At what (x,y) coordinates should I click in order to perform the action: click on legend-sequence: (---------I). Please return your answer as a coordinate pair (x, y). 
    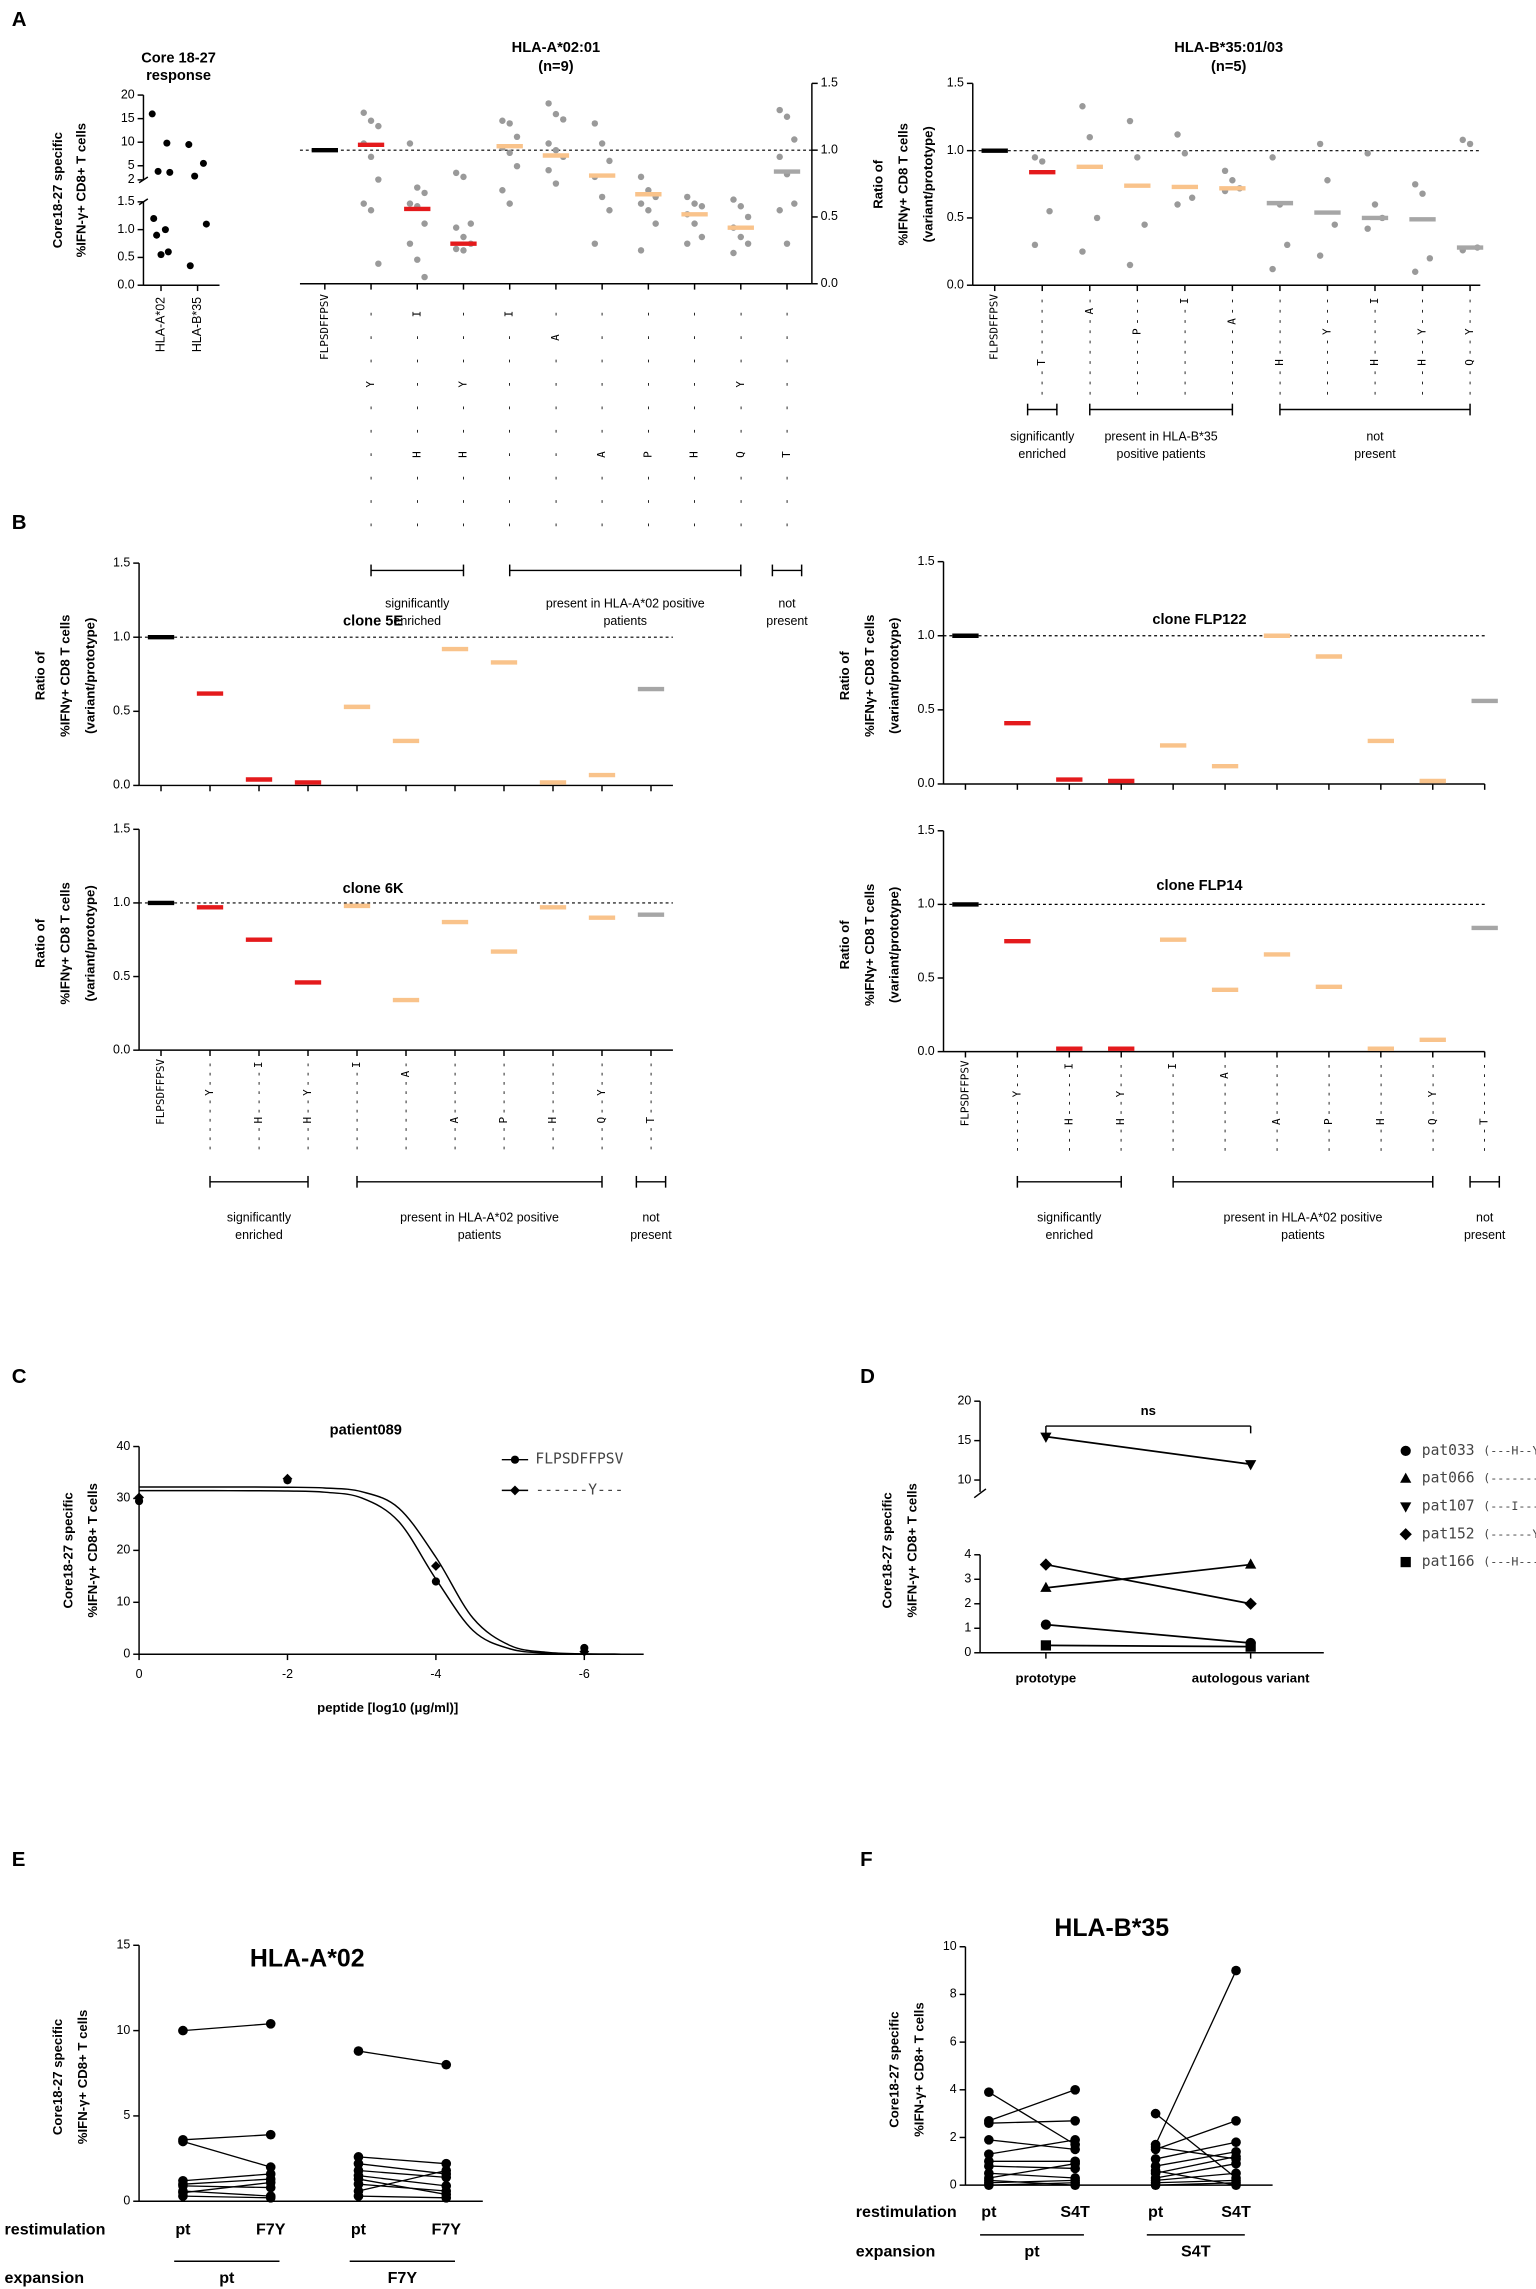
    Looking at the image, I should click on (1509, 1478).